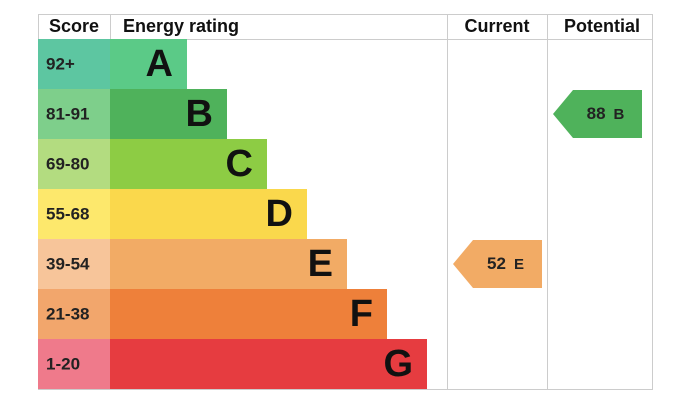 The image size is (680, 404). Describe the element at coordinates (67, 113) in the screenshot. I see `score-label: 81-91` at that location.